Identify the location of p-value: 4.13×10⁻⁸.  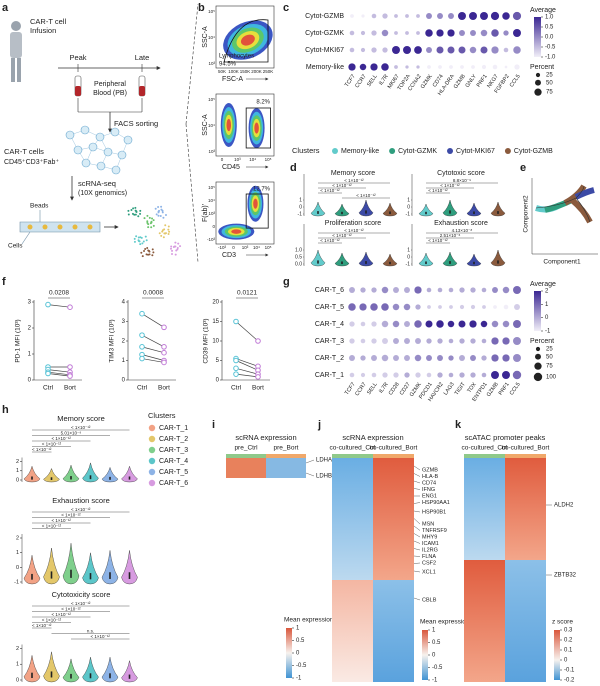
(462, 230).